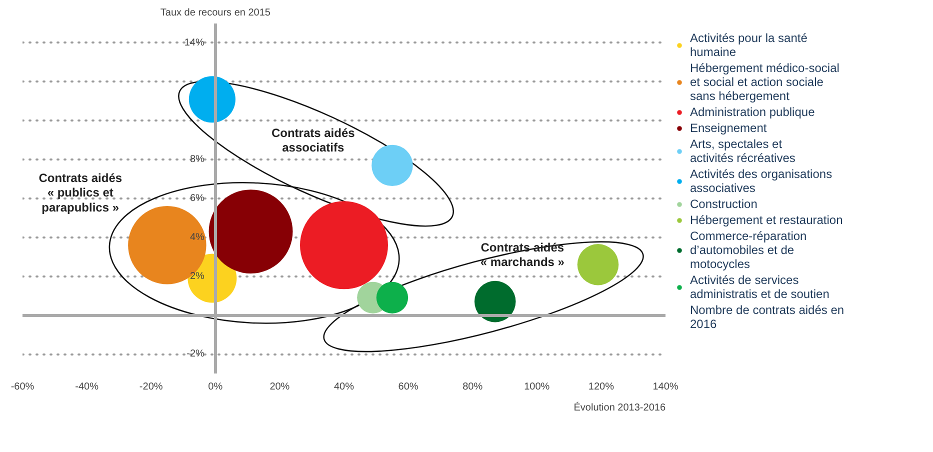 The image size is (933, 452). Describe the element at coordinates (151, 387) in the screenshot. I see `x-tick-label: -20%` at that location.